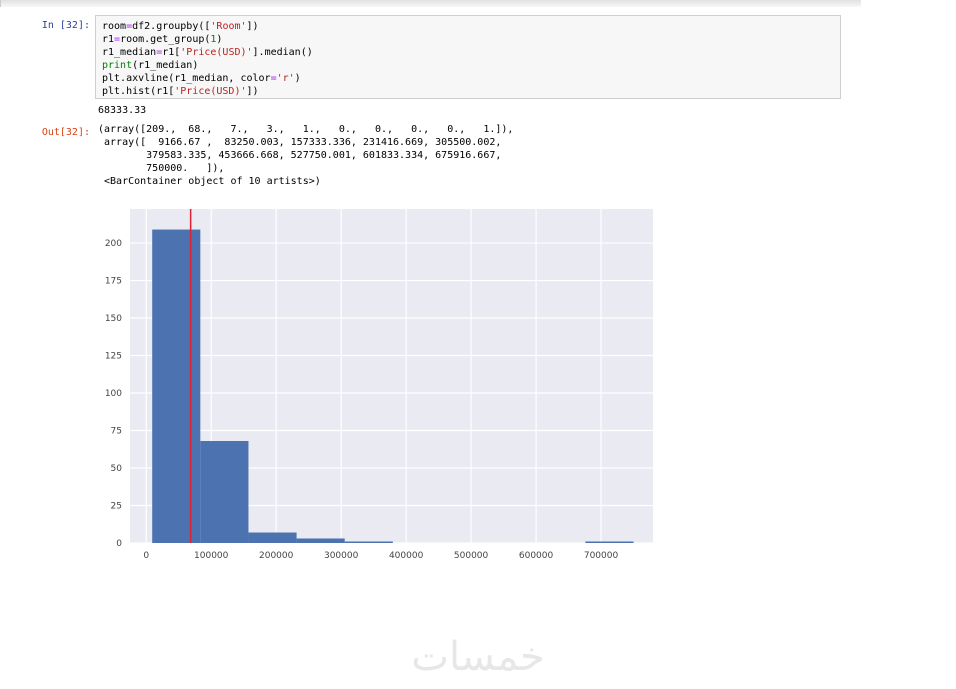 The image size is (956, 689). What do you see at coordinates (146, 556) in the screenshot?
I see `x-tick-label: 0` at bounding box center [146, 556].